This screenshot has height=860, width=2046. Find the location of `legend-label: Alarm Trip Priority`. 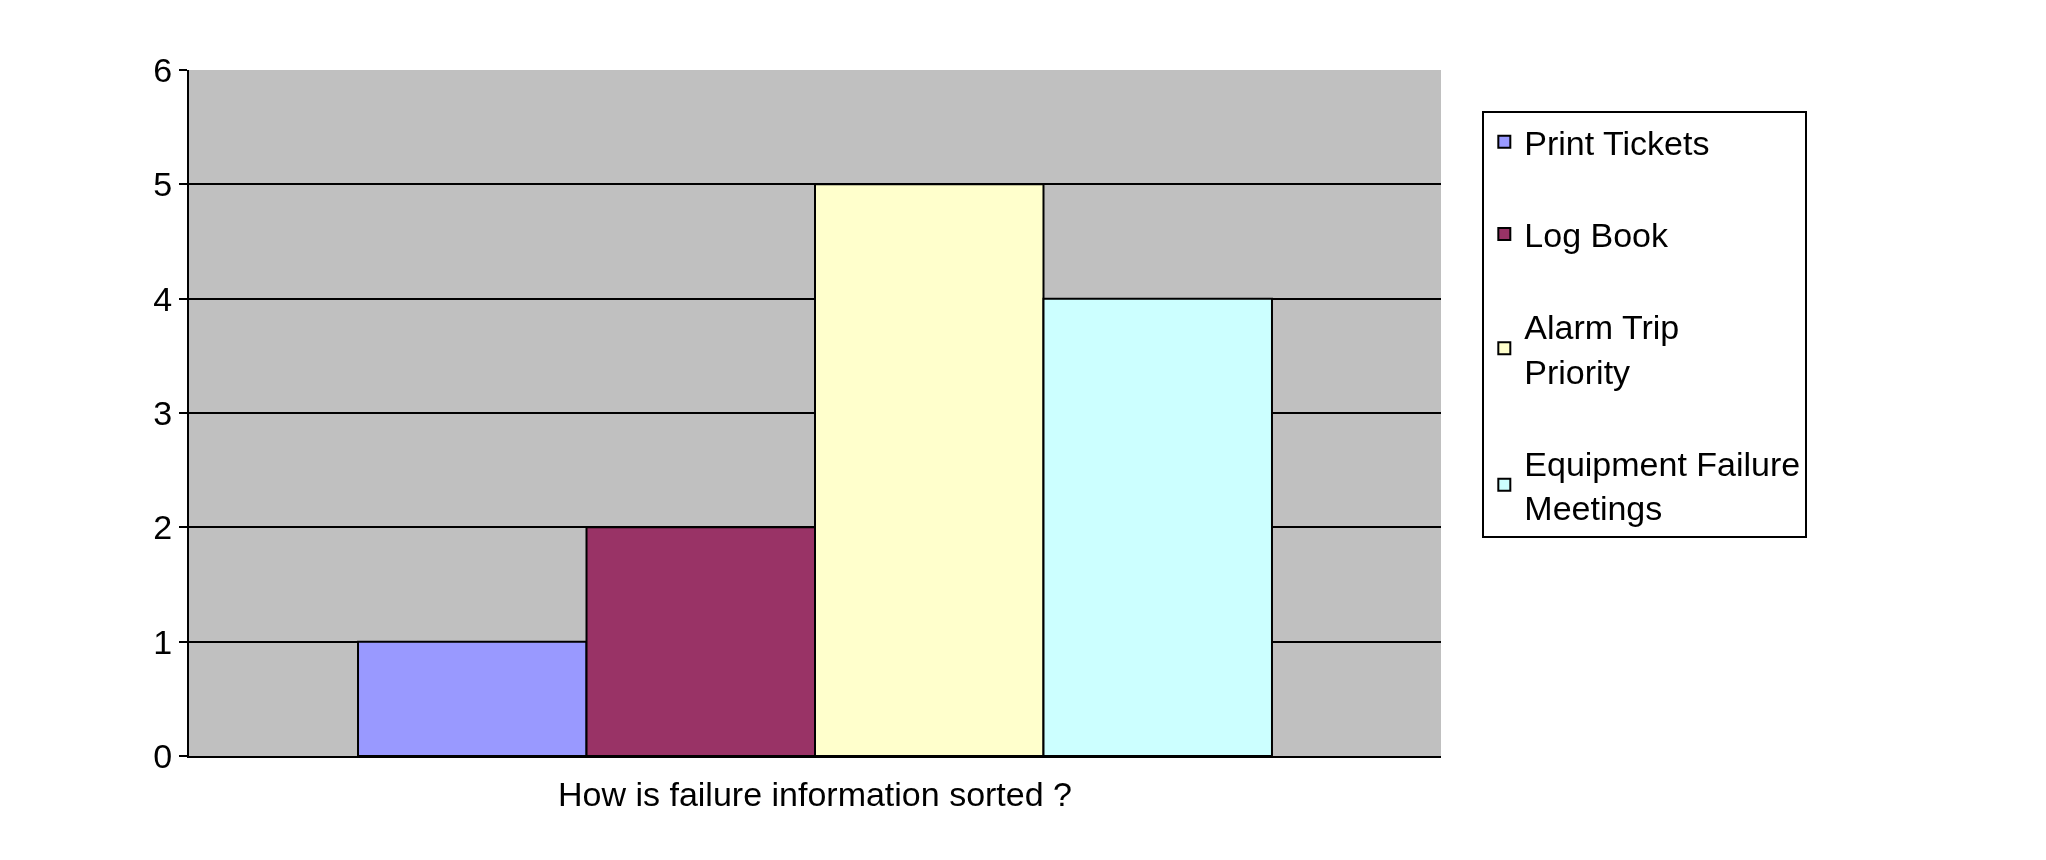

legend-label: Alarm Trip Priority is located at coordinates (1602, 349).